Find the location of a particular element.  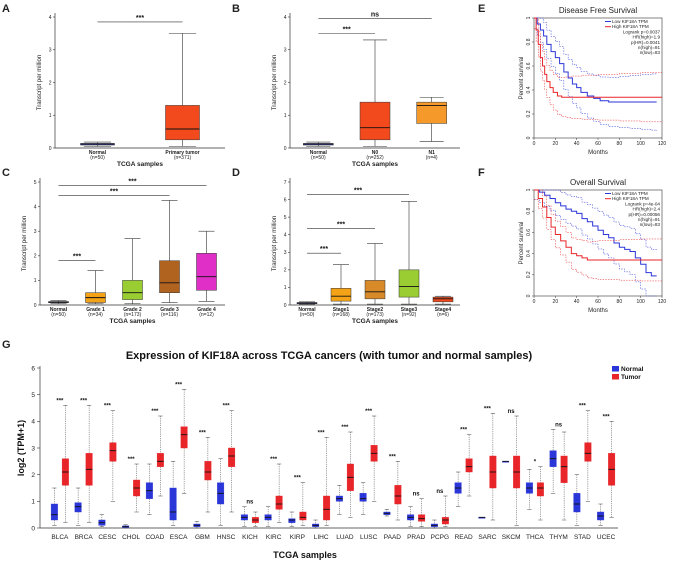

cancer-label: HNSC is located at coordinates (226, 537).